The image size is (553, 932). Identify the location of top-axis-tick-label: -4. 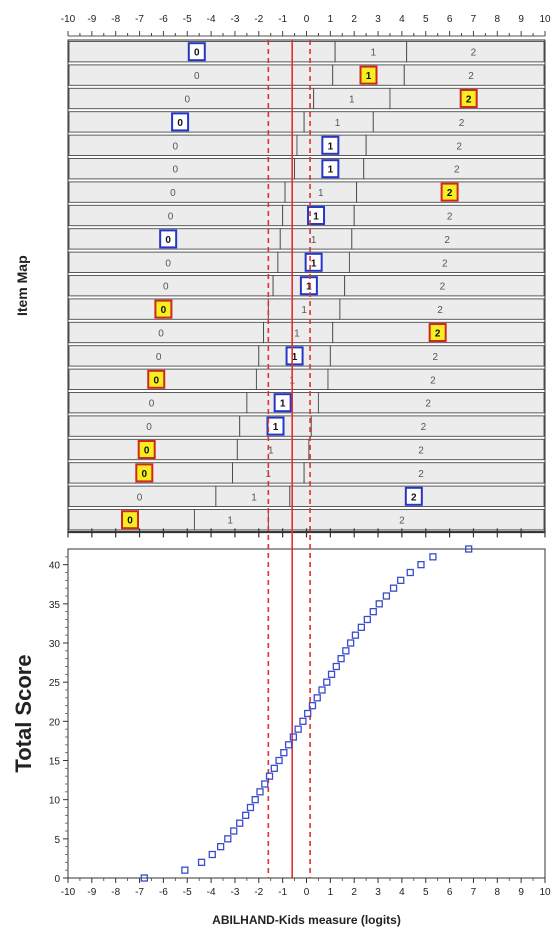
(211, 19).